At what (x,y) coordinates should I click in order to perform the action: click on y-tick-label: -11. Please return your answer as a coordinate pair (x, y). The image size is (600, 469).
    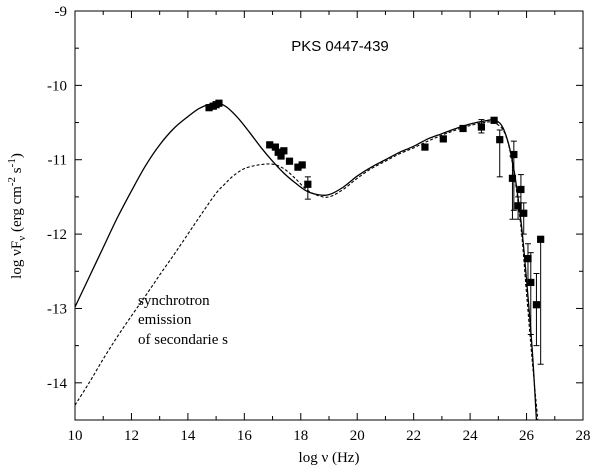
    Looking at the image, I should click on (57, 161).